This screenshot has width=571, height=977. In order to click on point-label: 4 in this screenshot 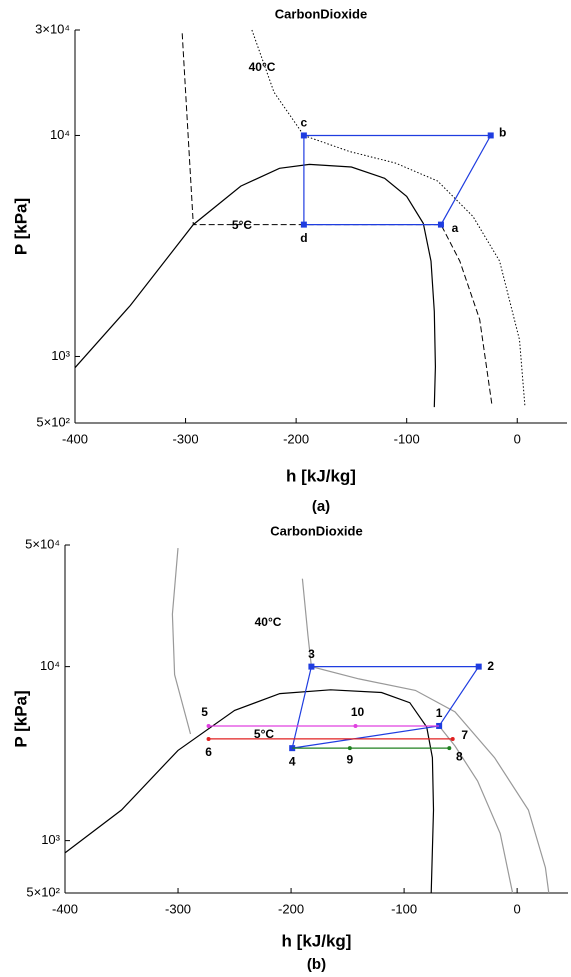, I will do `click(292, 761)`.